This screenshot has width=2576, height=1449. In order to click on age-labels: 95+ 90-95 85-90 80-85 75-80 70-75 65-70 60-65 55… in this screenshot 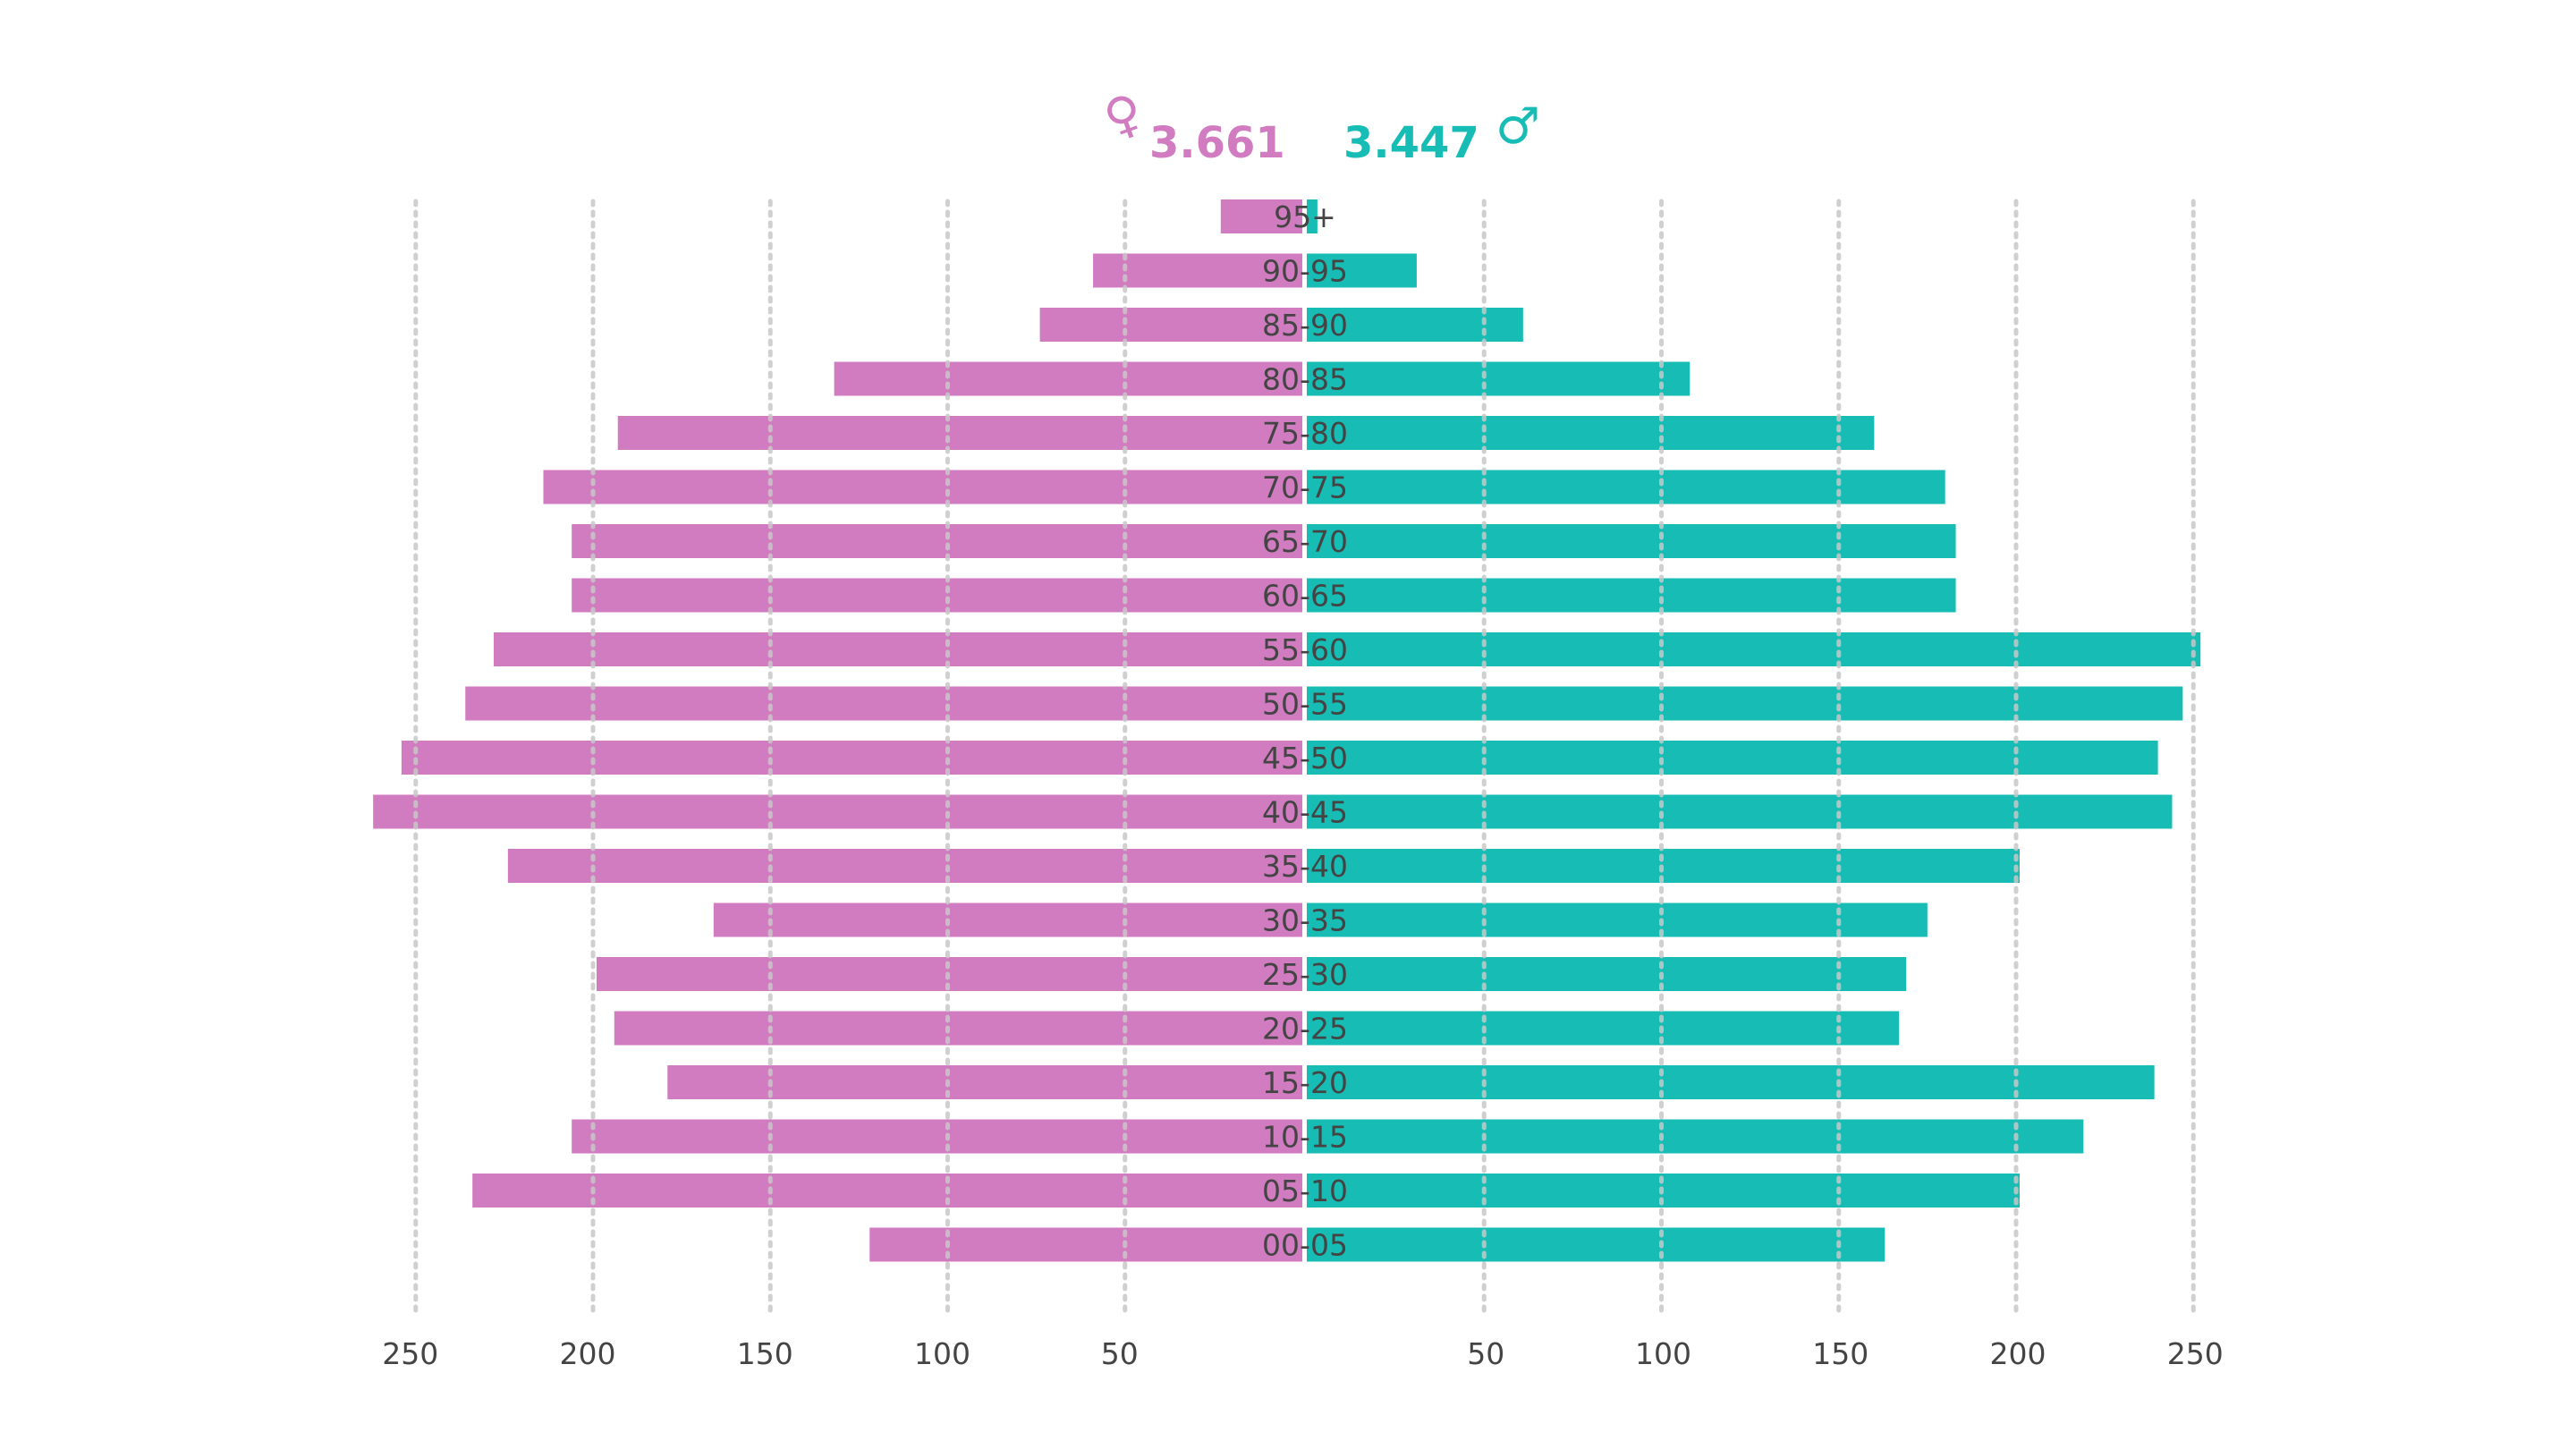, I will do `click(1305, 731)`.